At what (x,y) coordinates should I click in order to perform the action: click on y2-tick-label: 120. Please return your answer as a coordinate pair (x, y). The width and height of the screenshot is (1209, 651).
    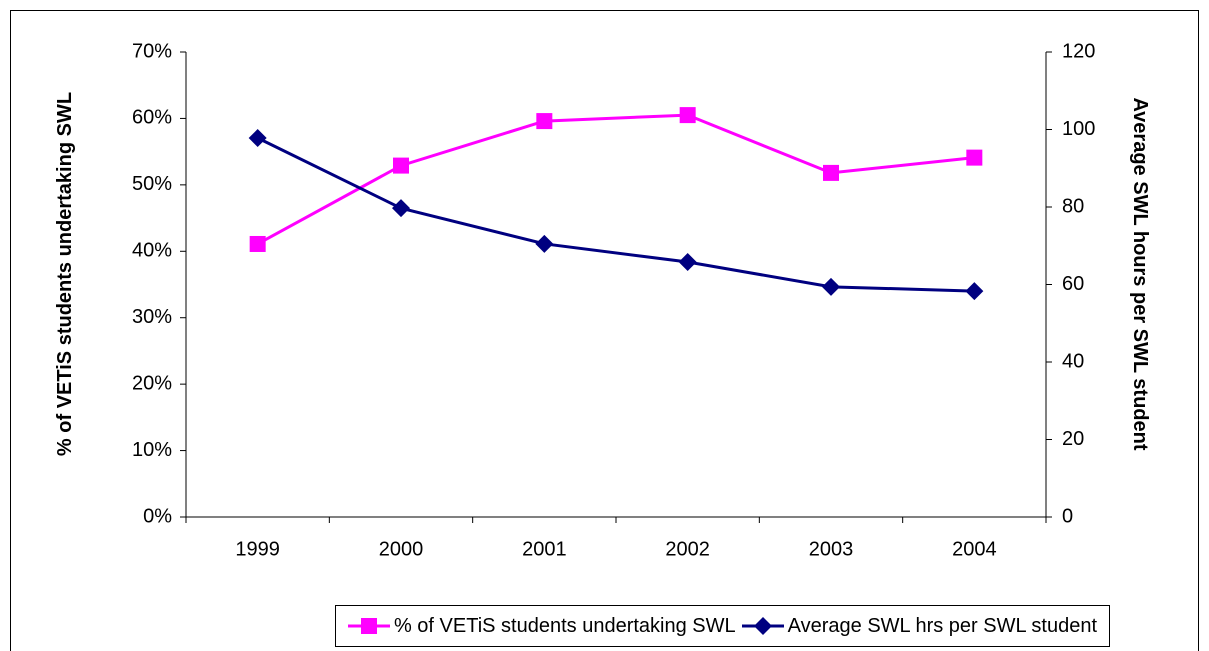
    Looking at the image, I should click on (1078, 51).